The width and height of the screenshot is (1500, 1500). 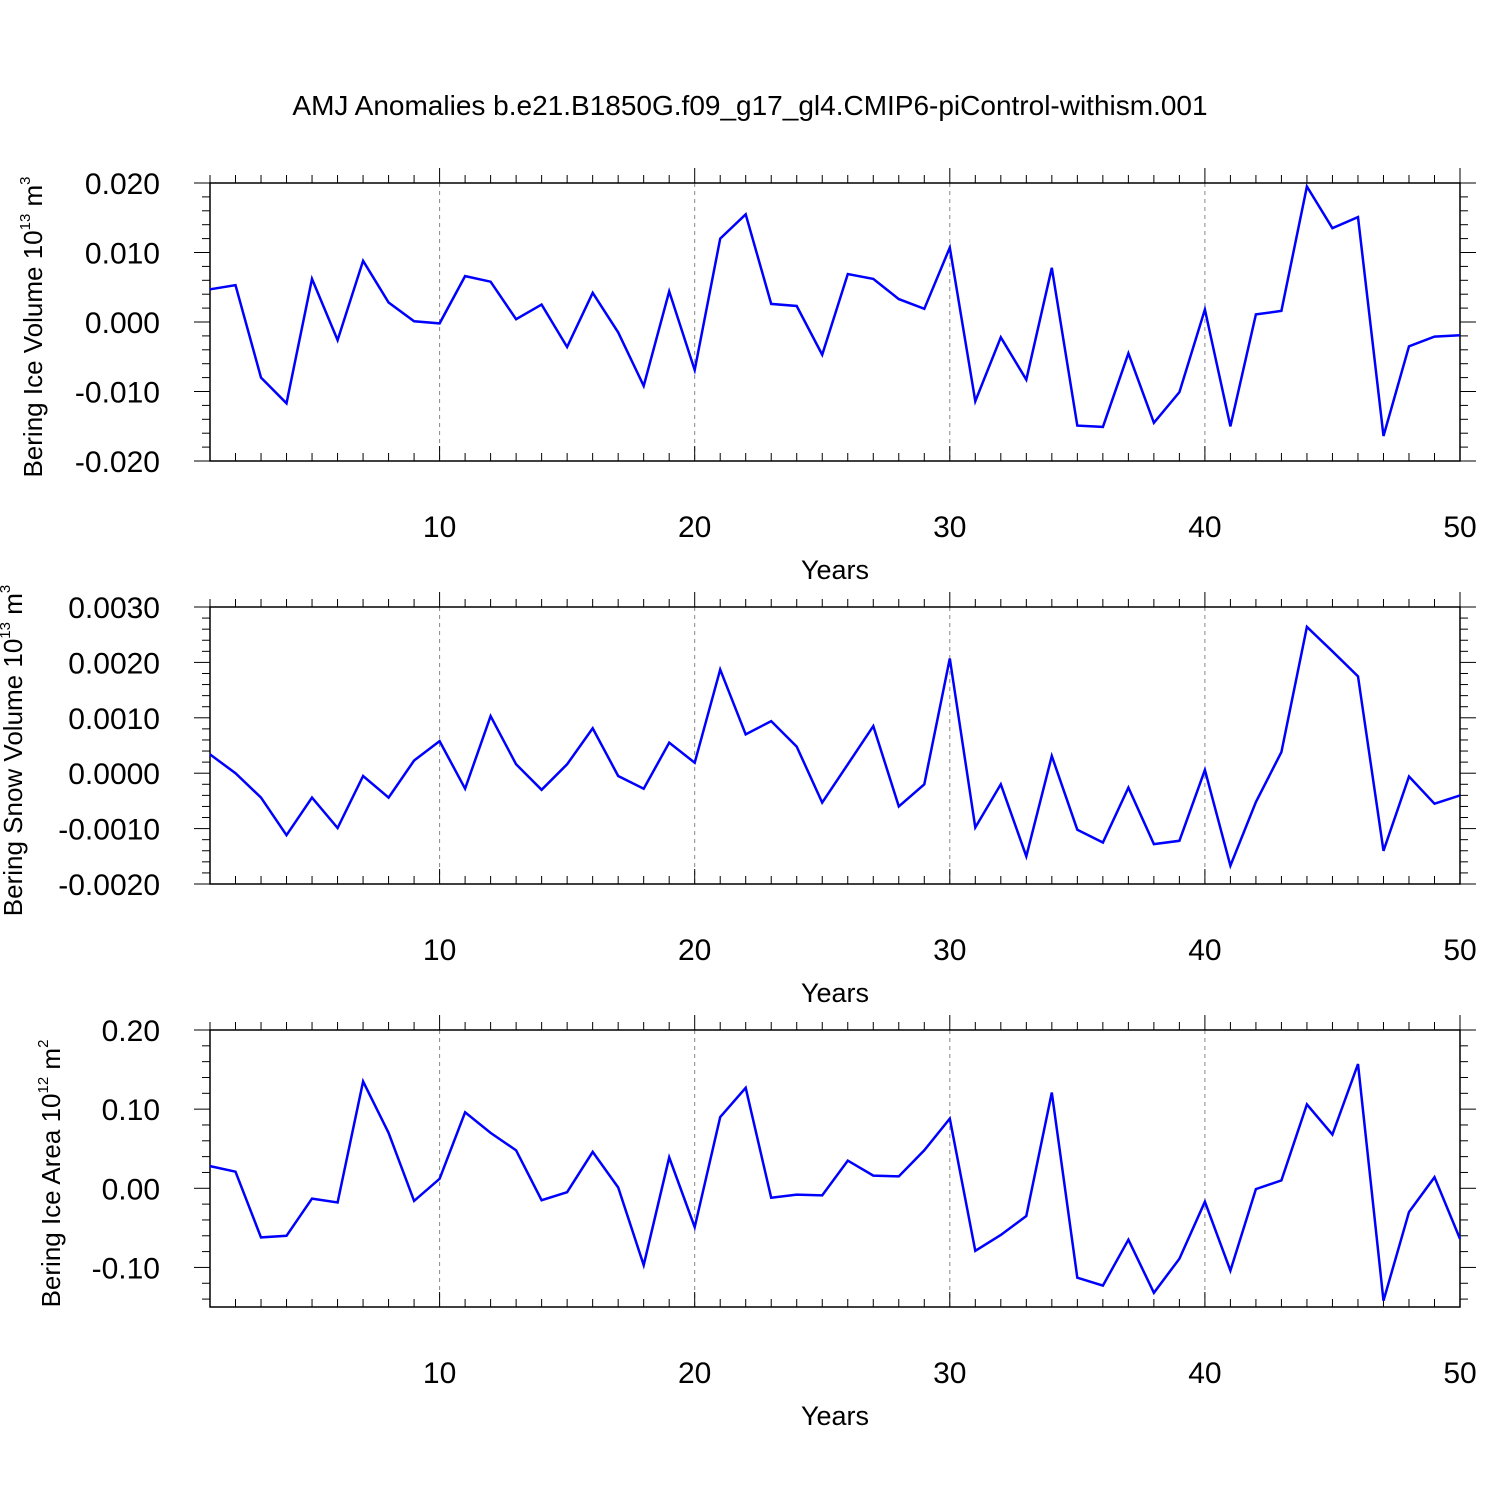 What do you see at coordinates (126, 1268) in the screenshot?
I see `y-tick-label: -0.10` at bounding box center [126, 1268].